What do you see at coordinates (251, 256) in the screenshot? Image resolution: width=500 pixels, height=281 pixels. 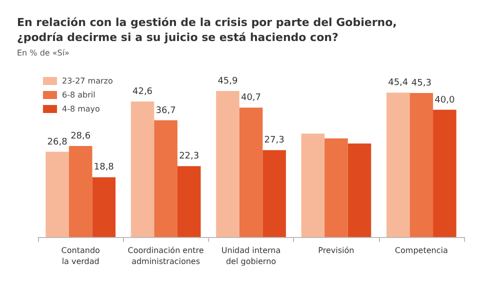 I see `x-tick-label: Unidad interna del gobierno` at bounding box center [251, 256].